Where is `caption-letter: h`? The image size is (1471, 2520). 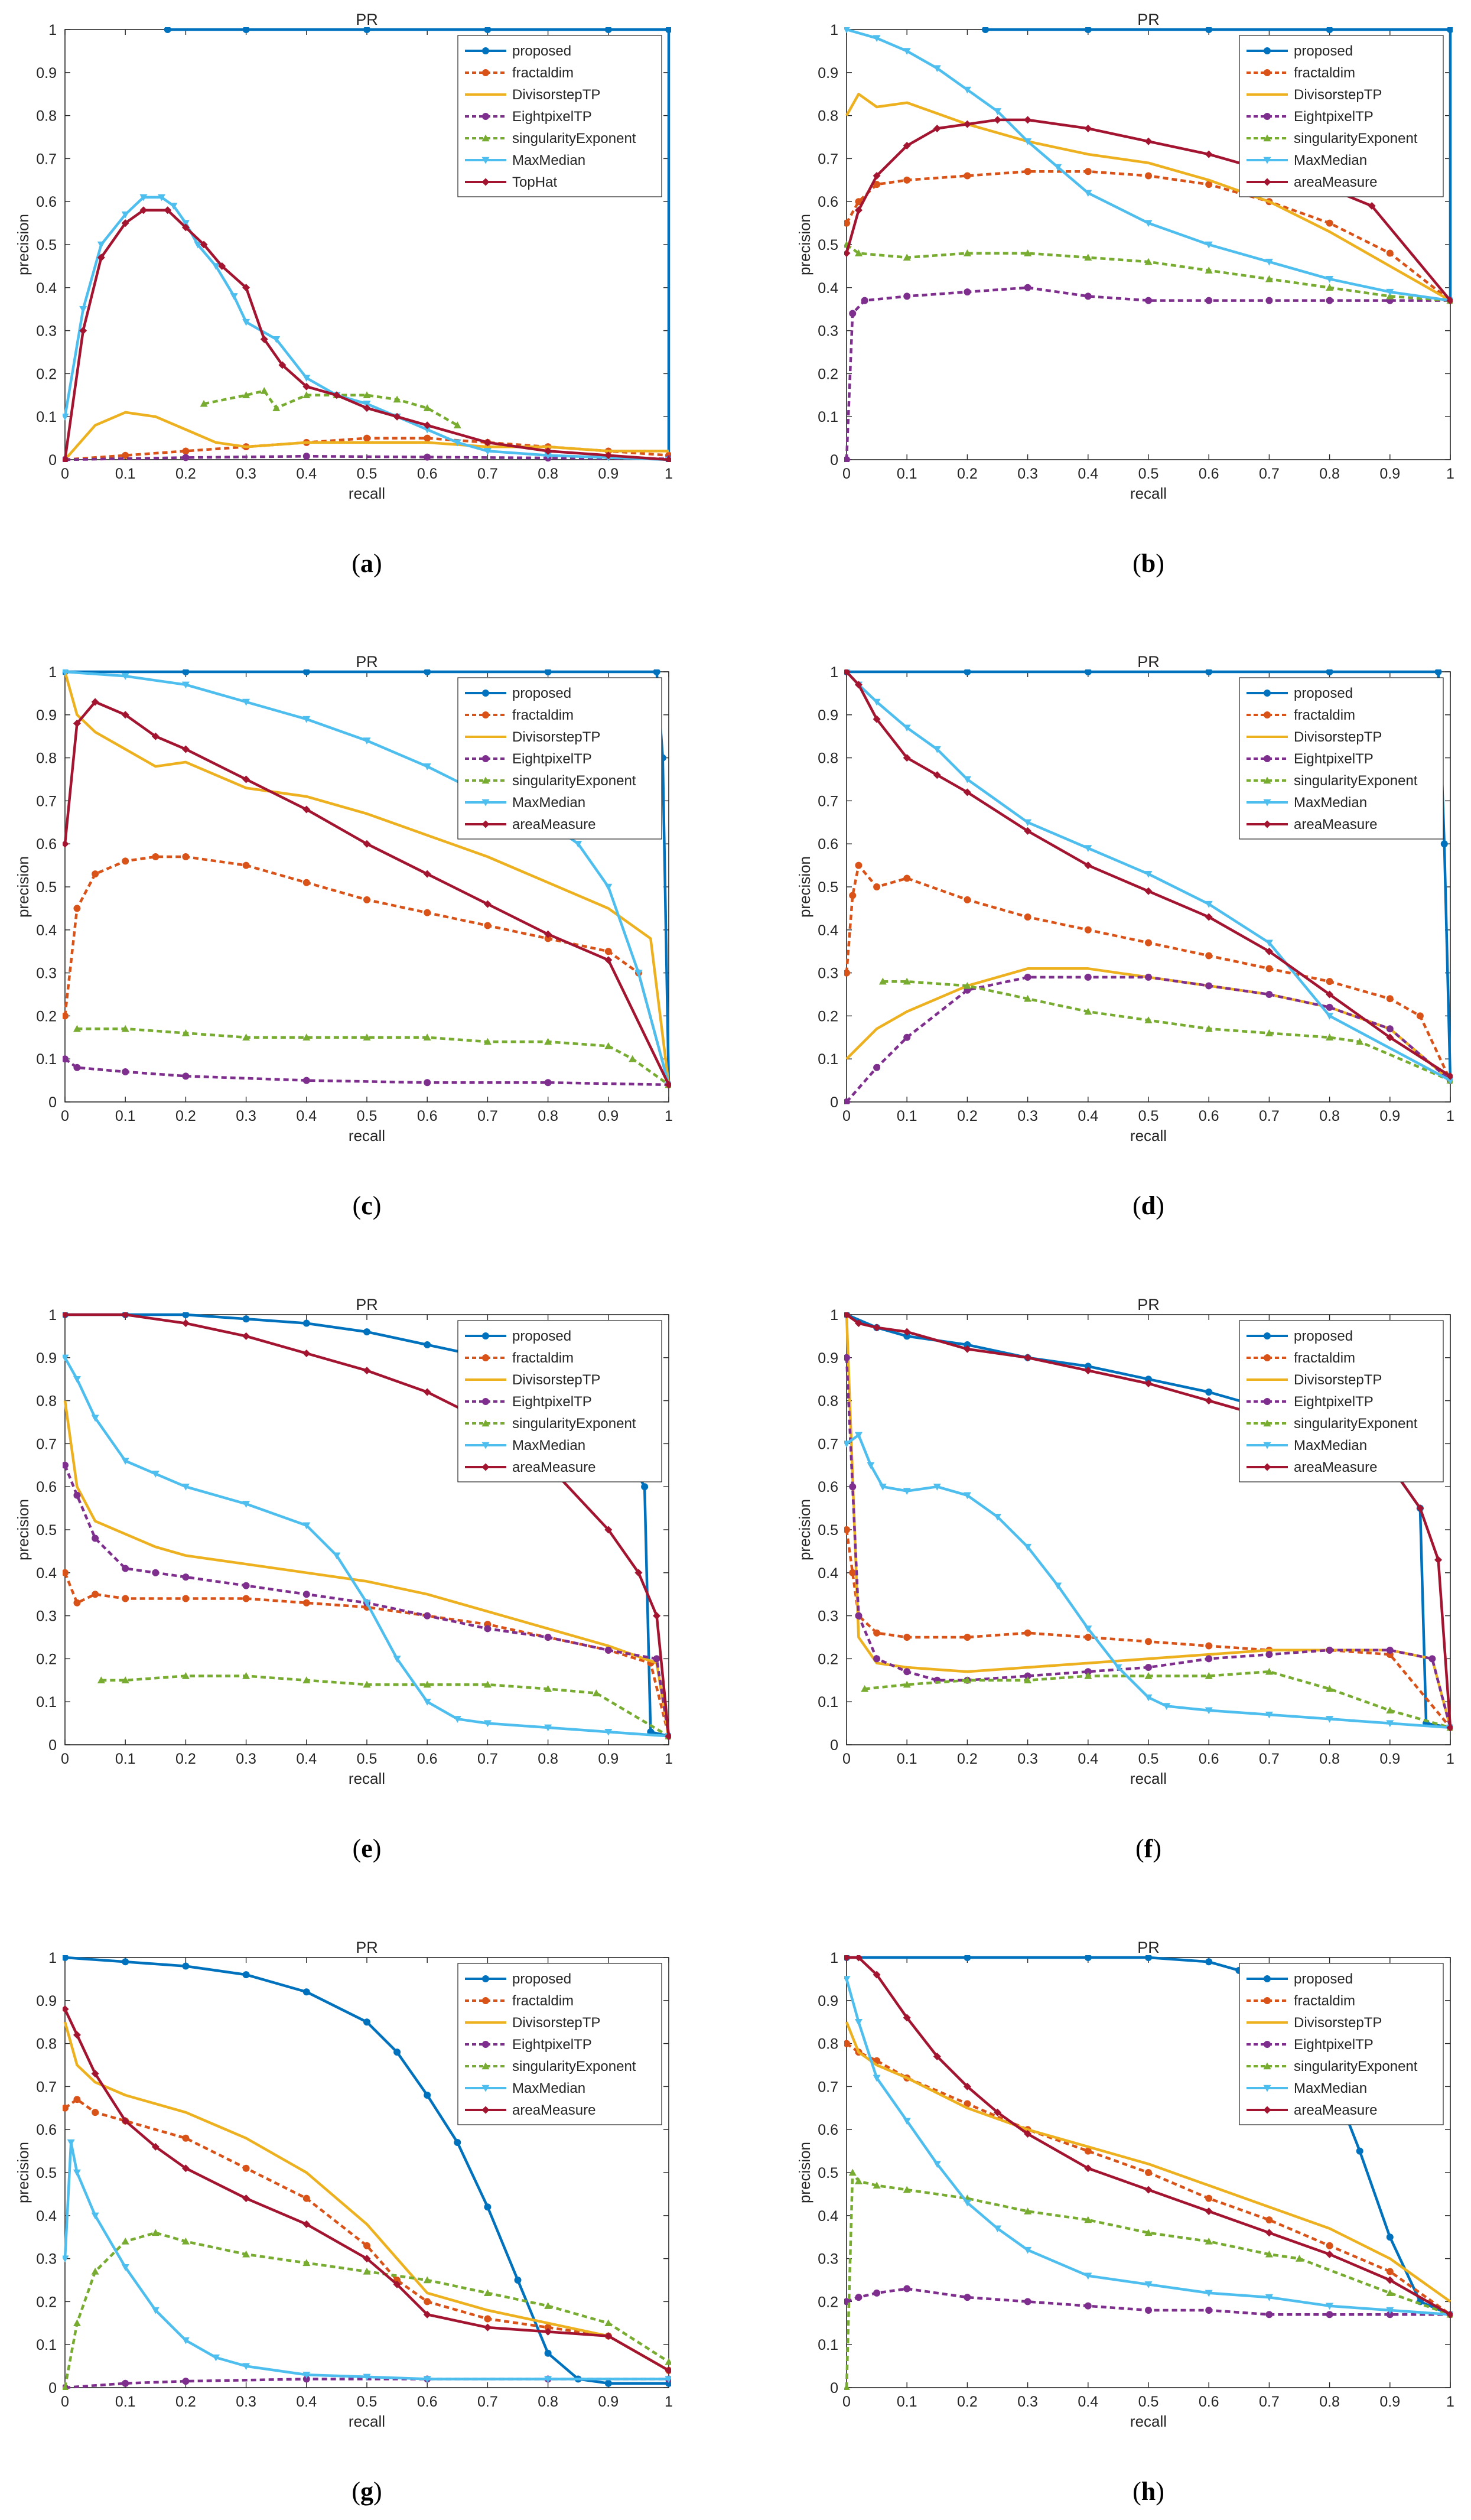
caption-letter: h is located at coordinates (1148, 2491).